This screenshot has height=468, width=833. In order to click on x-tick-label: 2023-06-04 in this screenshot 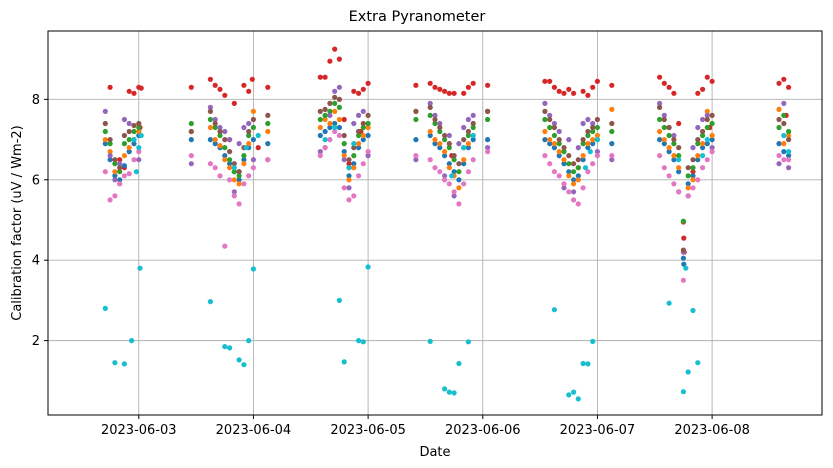, I will do `click(254, 430)`.